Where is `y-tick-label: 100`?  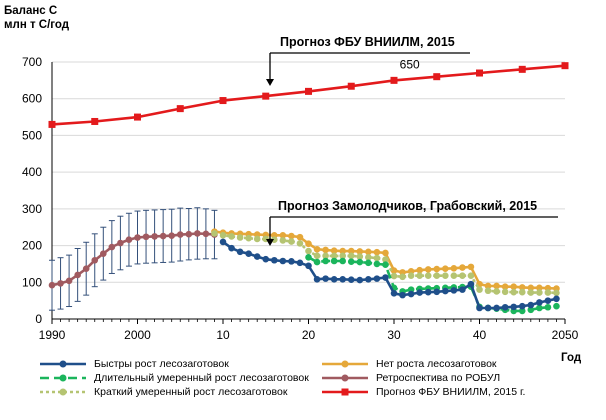
y-tick-label: 100 is located at coordinates (32, 282).